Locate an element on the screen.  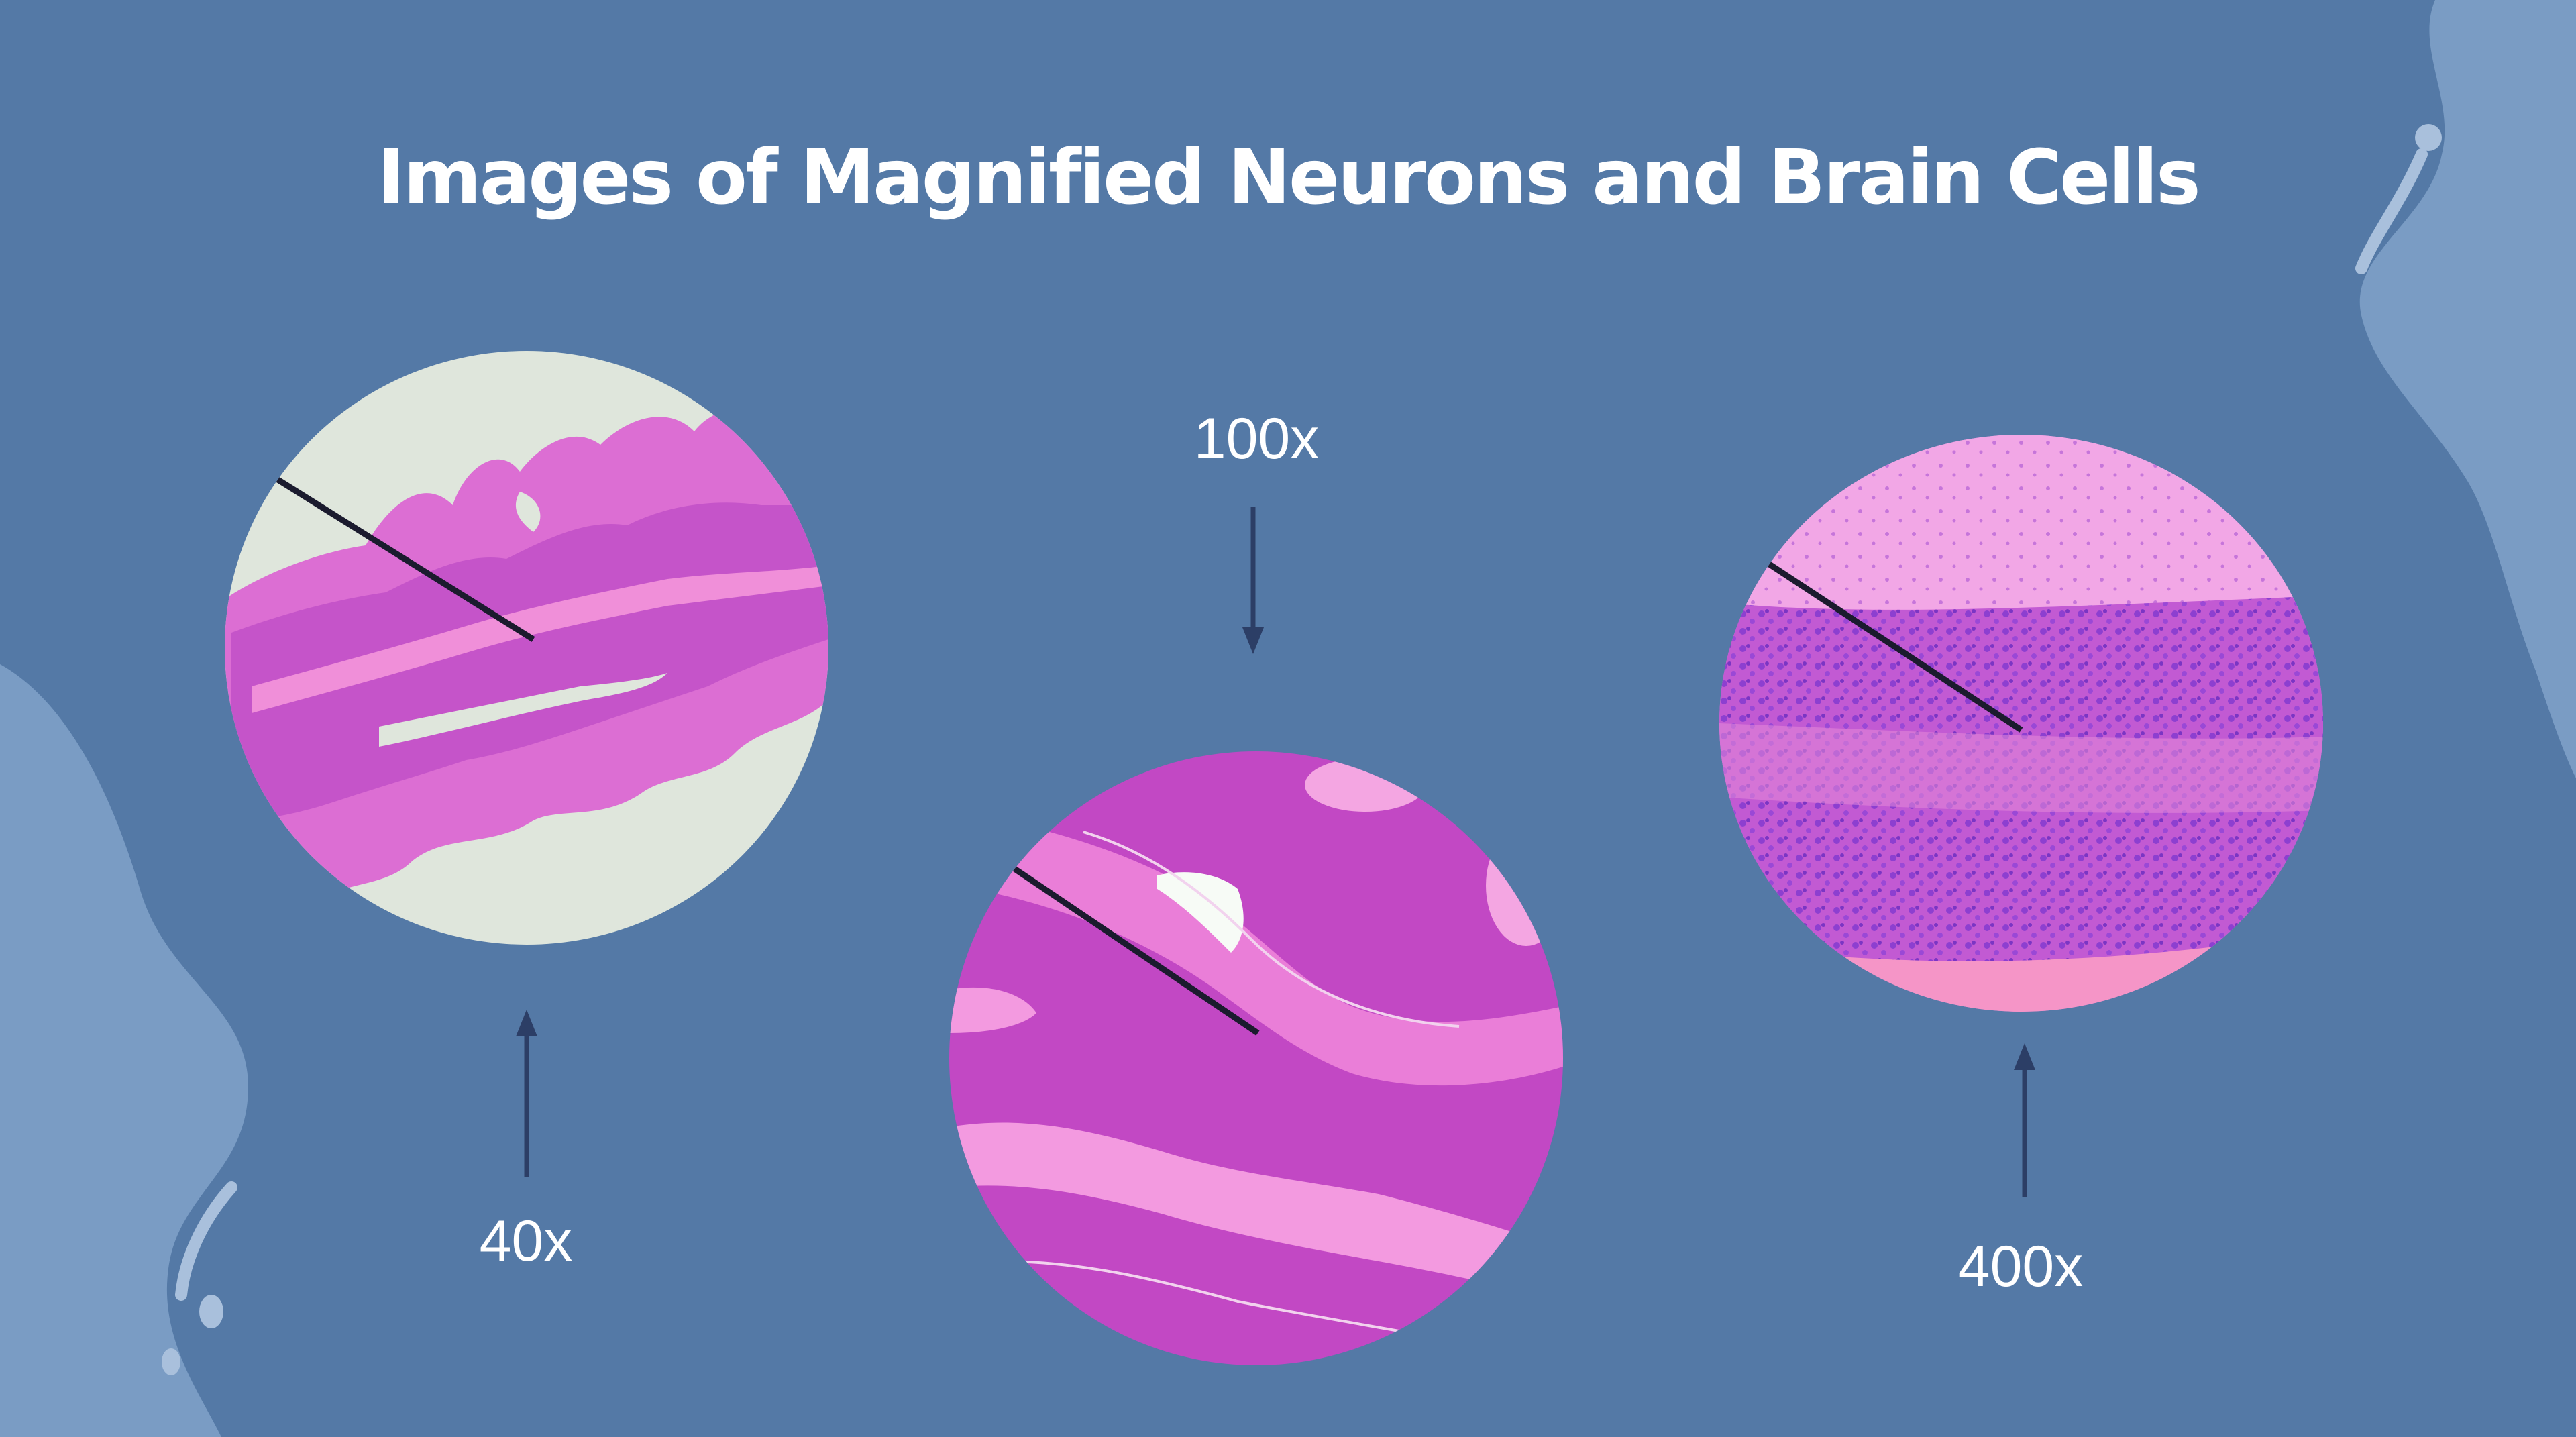
micrograph-100x-image is located at coordinates (1256, 1058).